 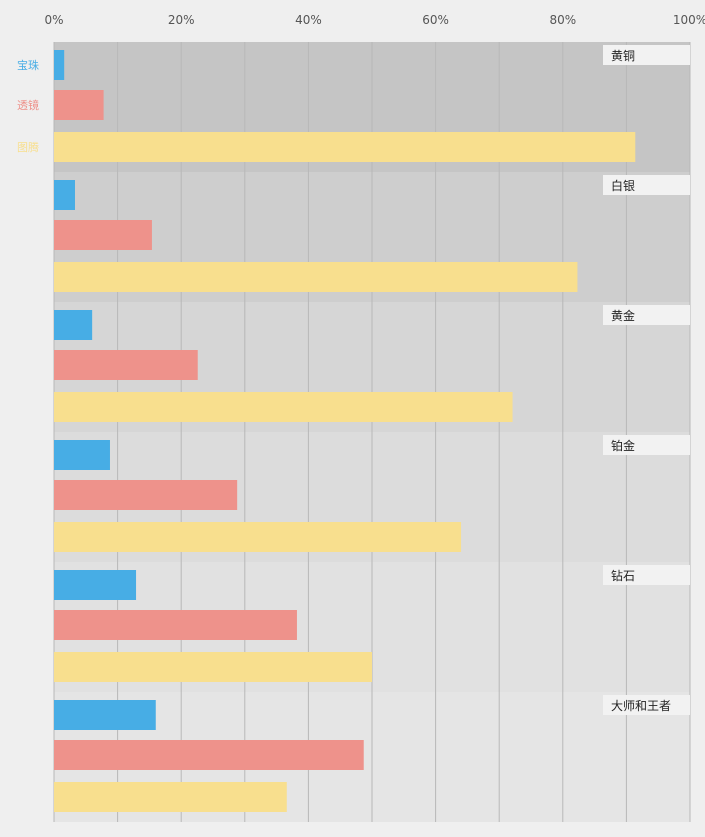 I want to click on category-label: 白银, so click(x=623, y=185).